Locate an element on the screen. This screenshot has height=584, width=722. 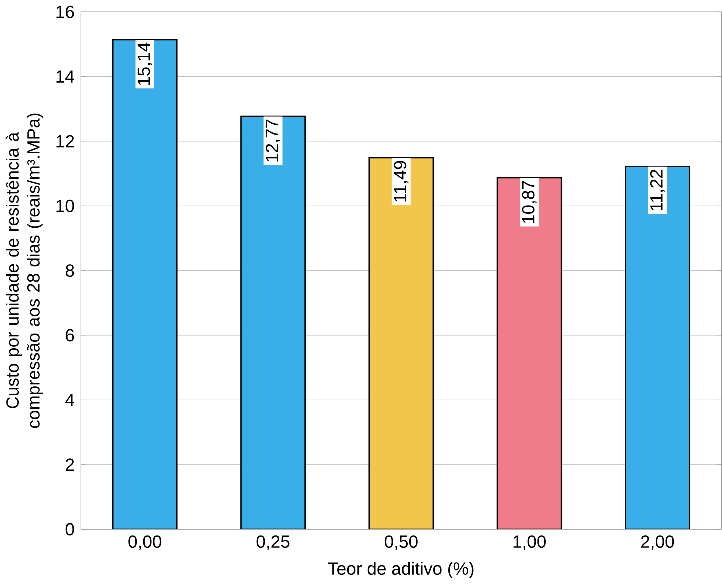
x-tick-label: 2,00 is located at coordinates (657, 542).